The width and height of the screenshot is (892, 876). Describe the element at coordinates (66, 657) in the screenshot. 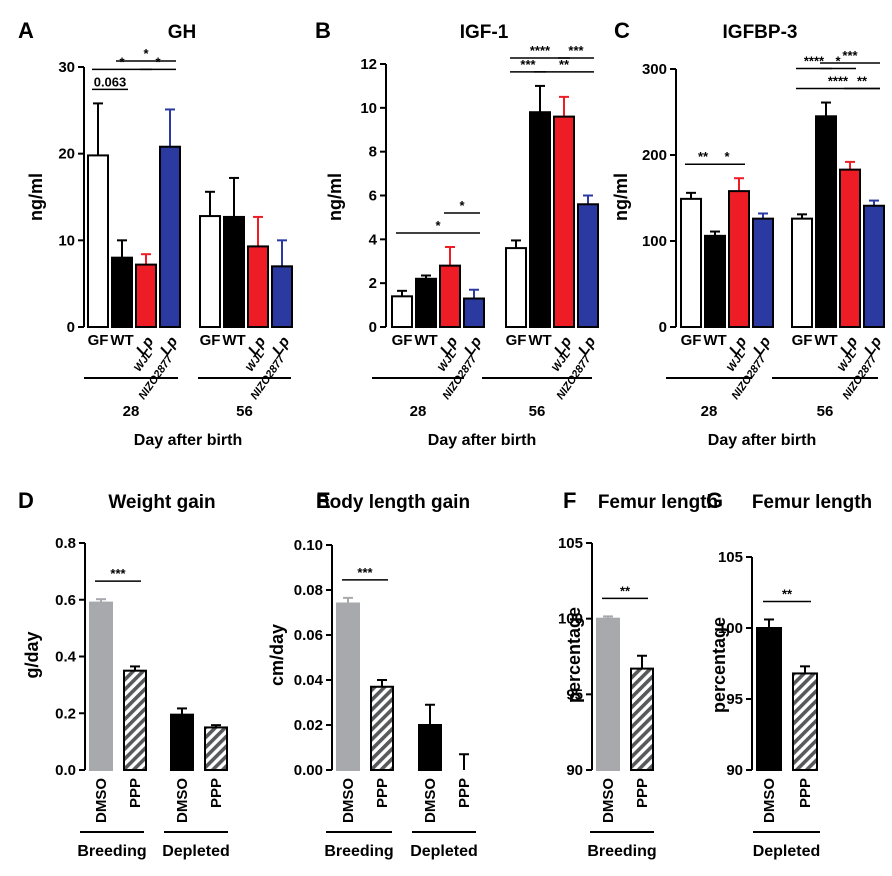

I see `y-tick-label: 0.4` at that location.